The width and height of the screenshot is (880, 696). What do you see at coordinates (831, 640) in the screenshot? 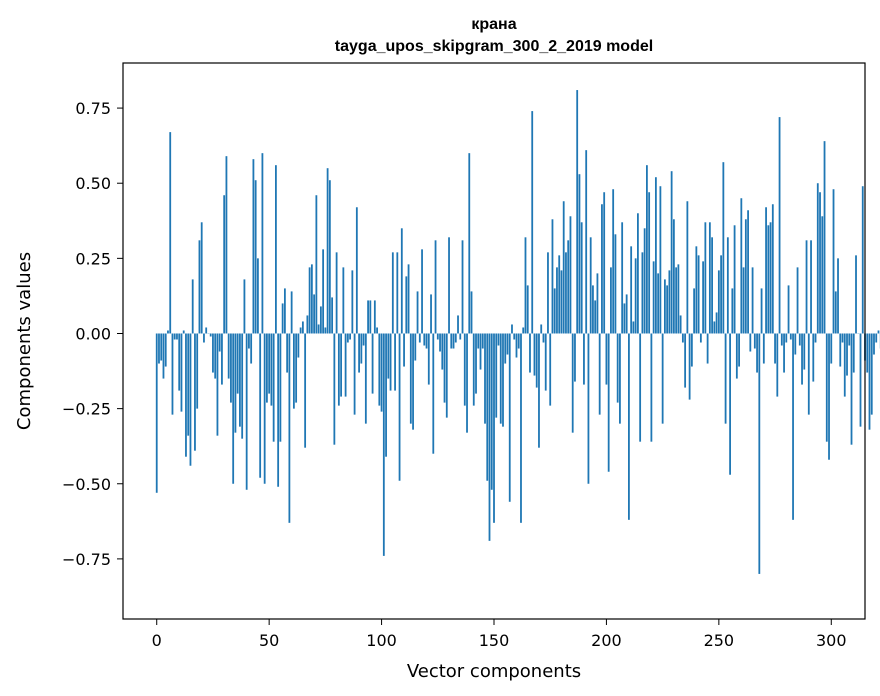
I see `x-tick-label: 300` at bounding box center [831, 640].